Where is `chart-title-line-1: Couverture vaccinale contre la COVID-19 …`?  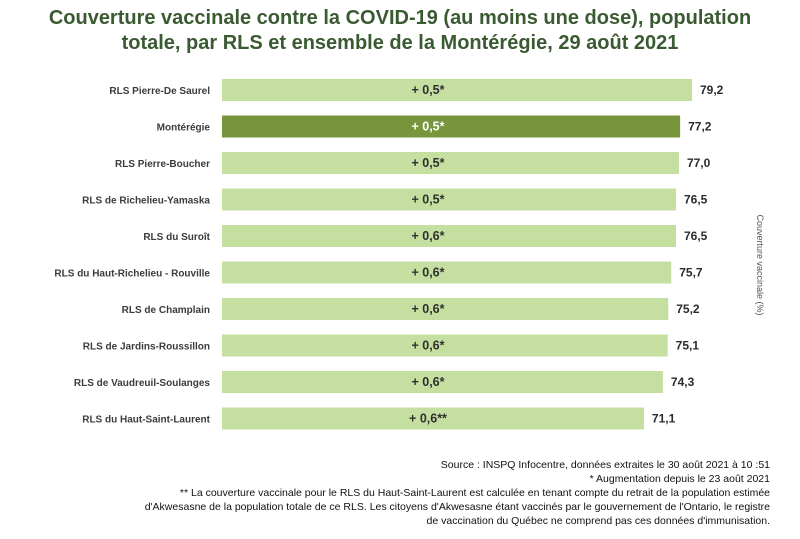
chart-title-line-1: Couverture vaccinale contre la COVID-19 … is located at coordinates (400, 18).